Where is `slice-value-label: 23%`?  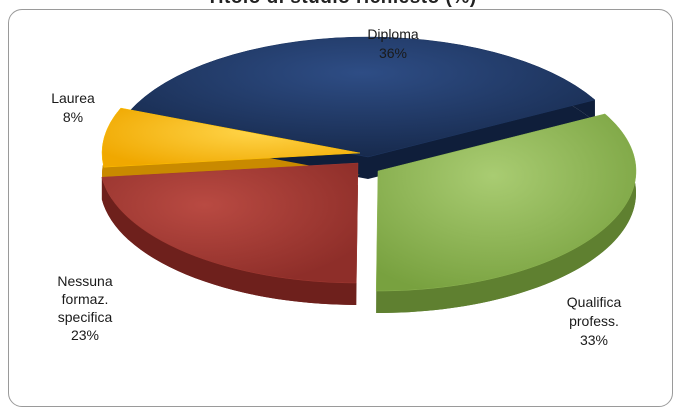
slice-value-label: 23% is located at coordinates (85, 335).